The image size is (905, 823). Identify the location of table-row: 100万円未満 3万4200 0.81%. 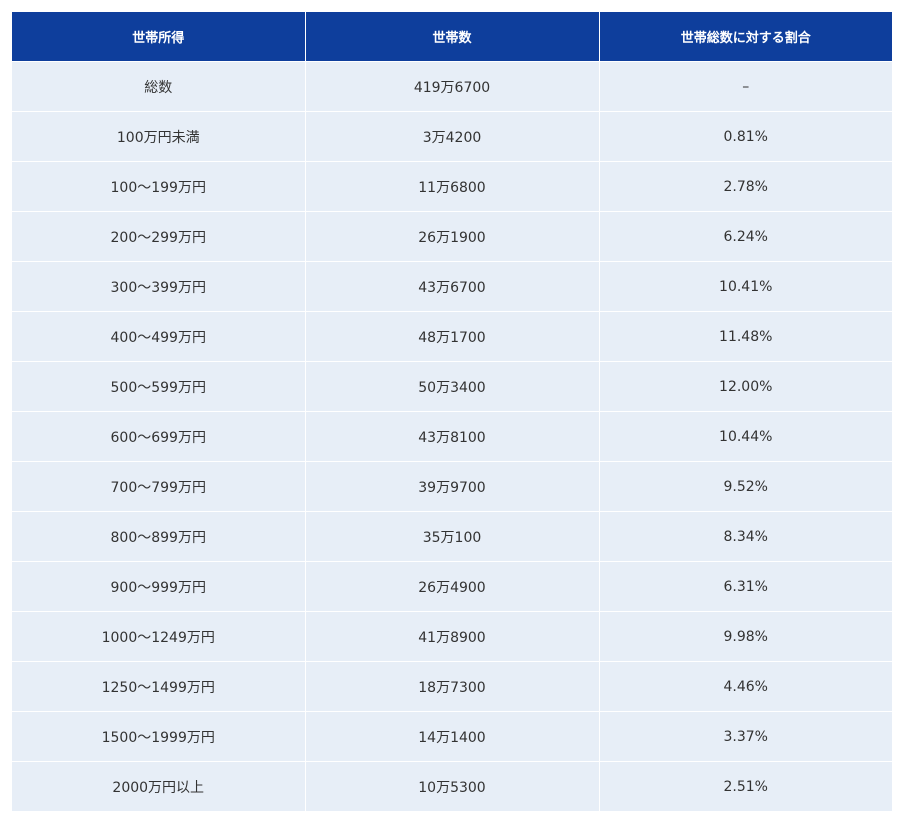
(452, 136).